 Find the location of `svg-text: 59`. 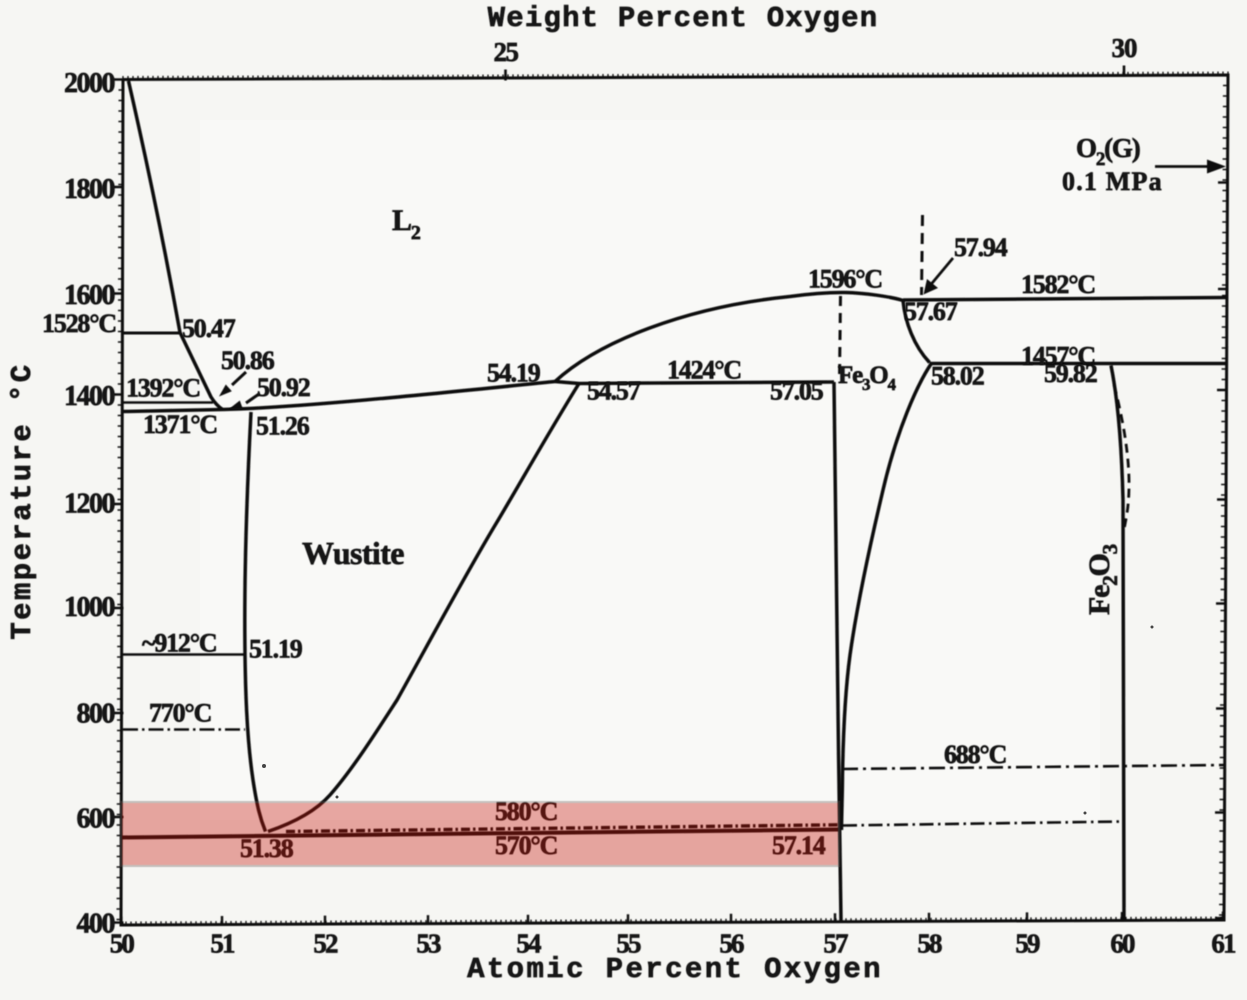

svg-text: 59 is located at coordinates (1027, 944).